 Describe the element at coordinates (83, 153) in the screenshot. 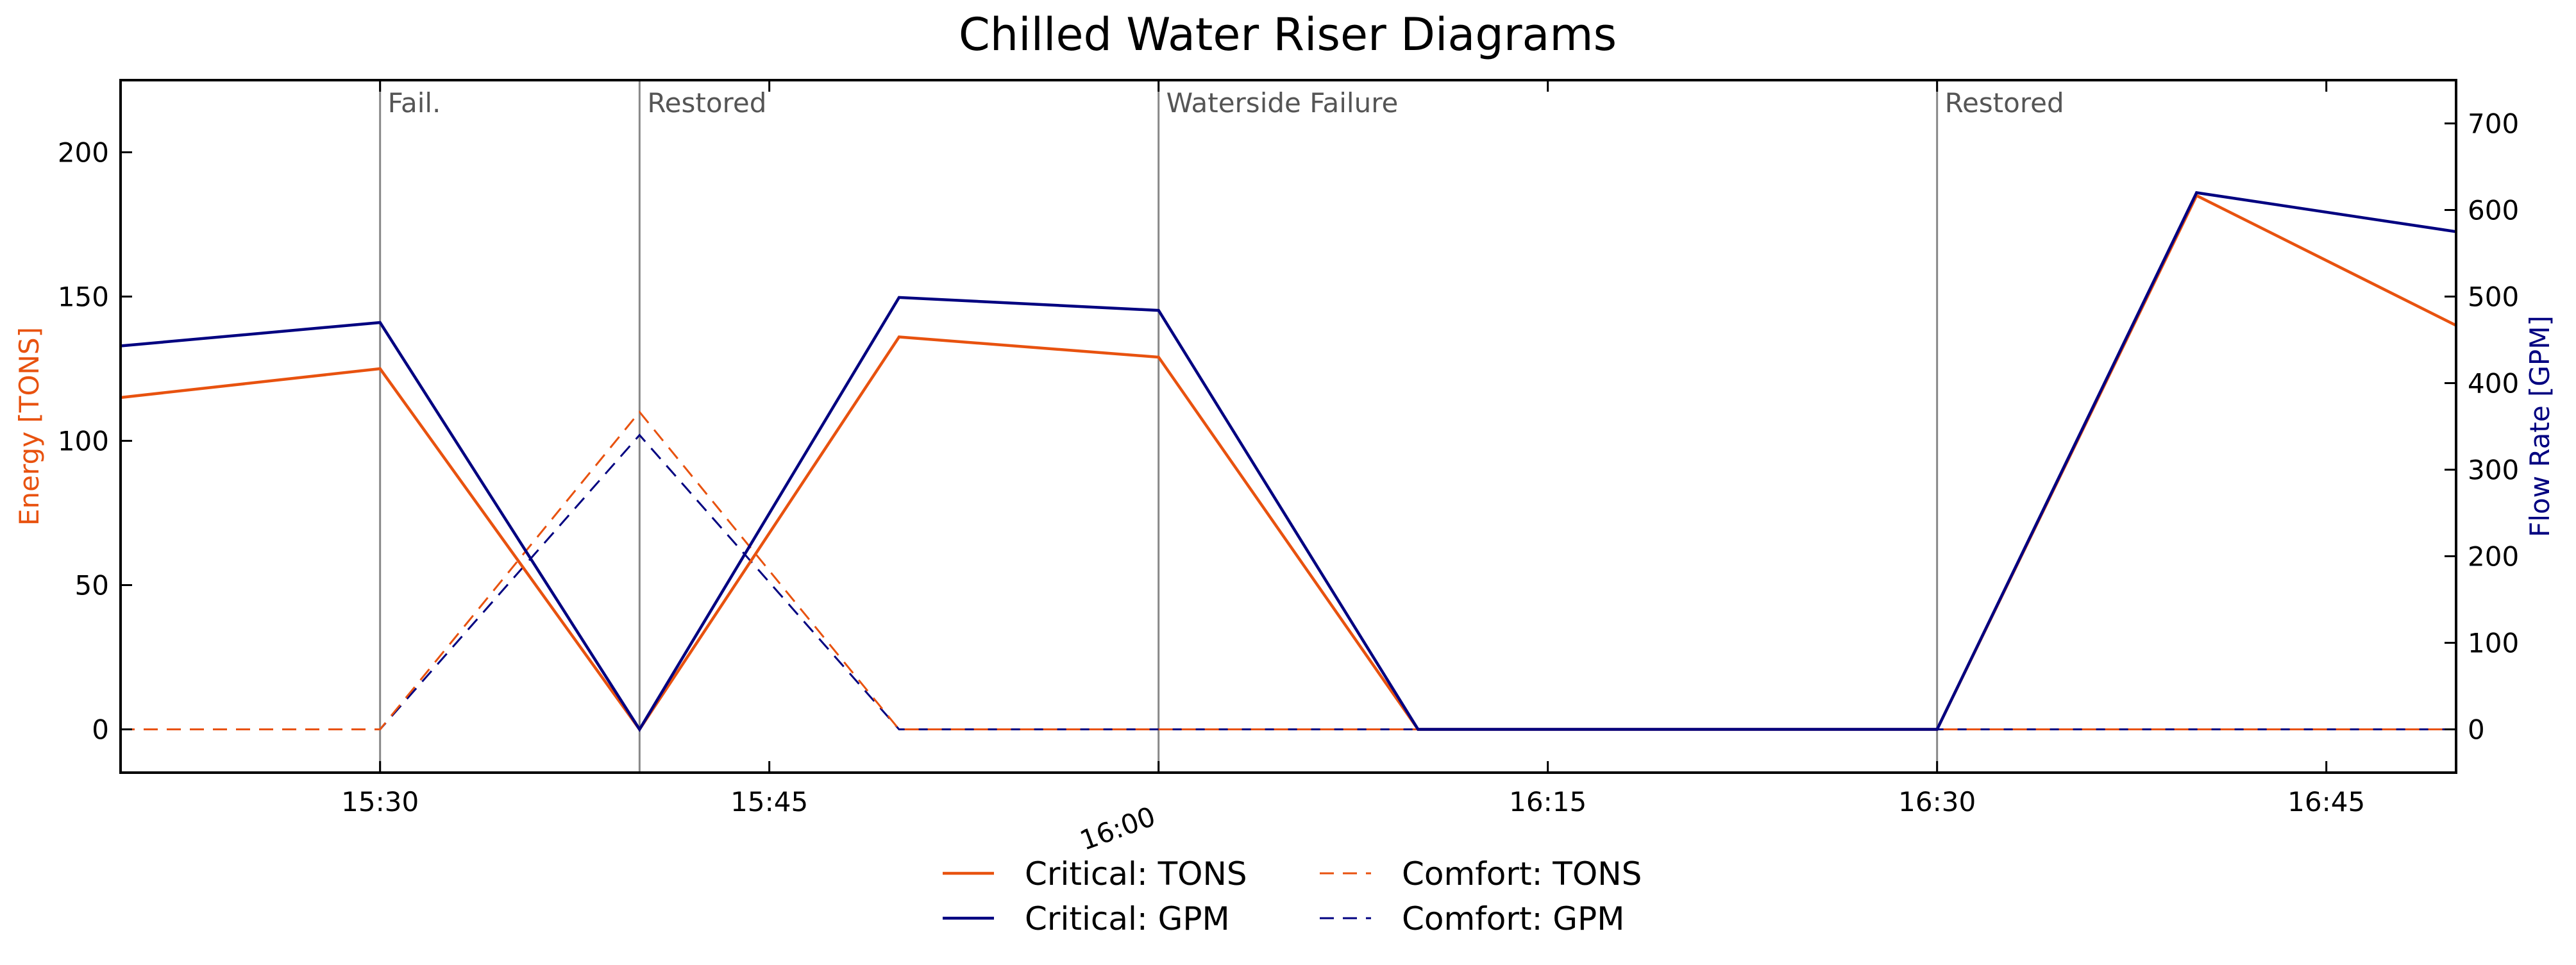

I see `y-left-tick-label: 200` at that location.